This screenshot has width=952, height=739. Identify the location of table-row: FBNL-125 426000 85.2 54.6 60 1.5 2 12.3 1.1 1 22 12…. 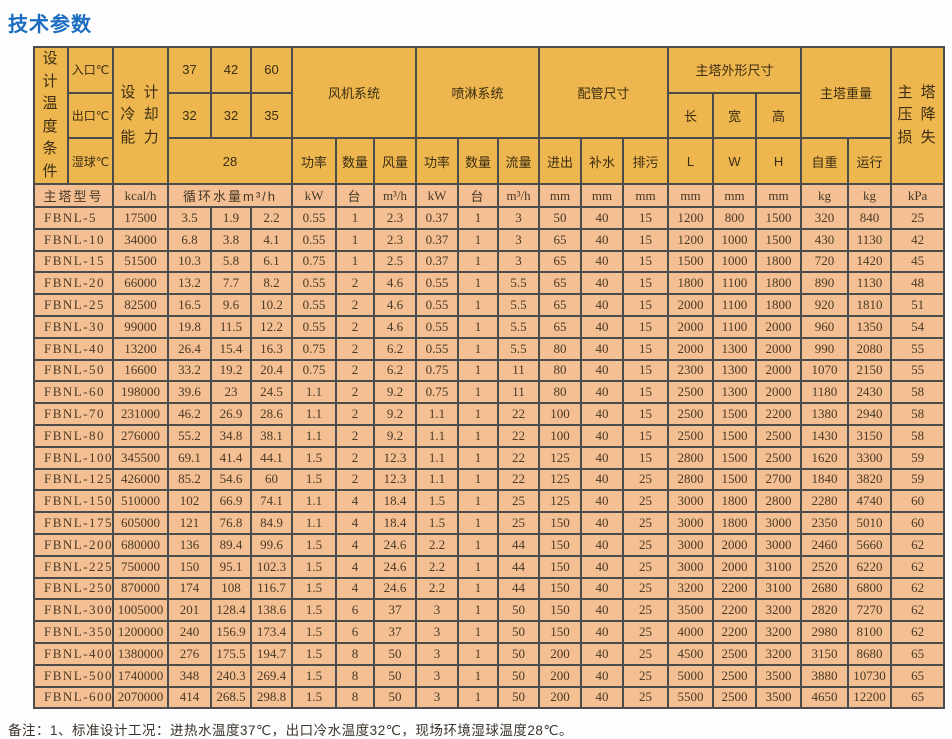
(489, 479).